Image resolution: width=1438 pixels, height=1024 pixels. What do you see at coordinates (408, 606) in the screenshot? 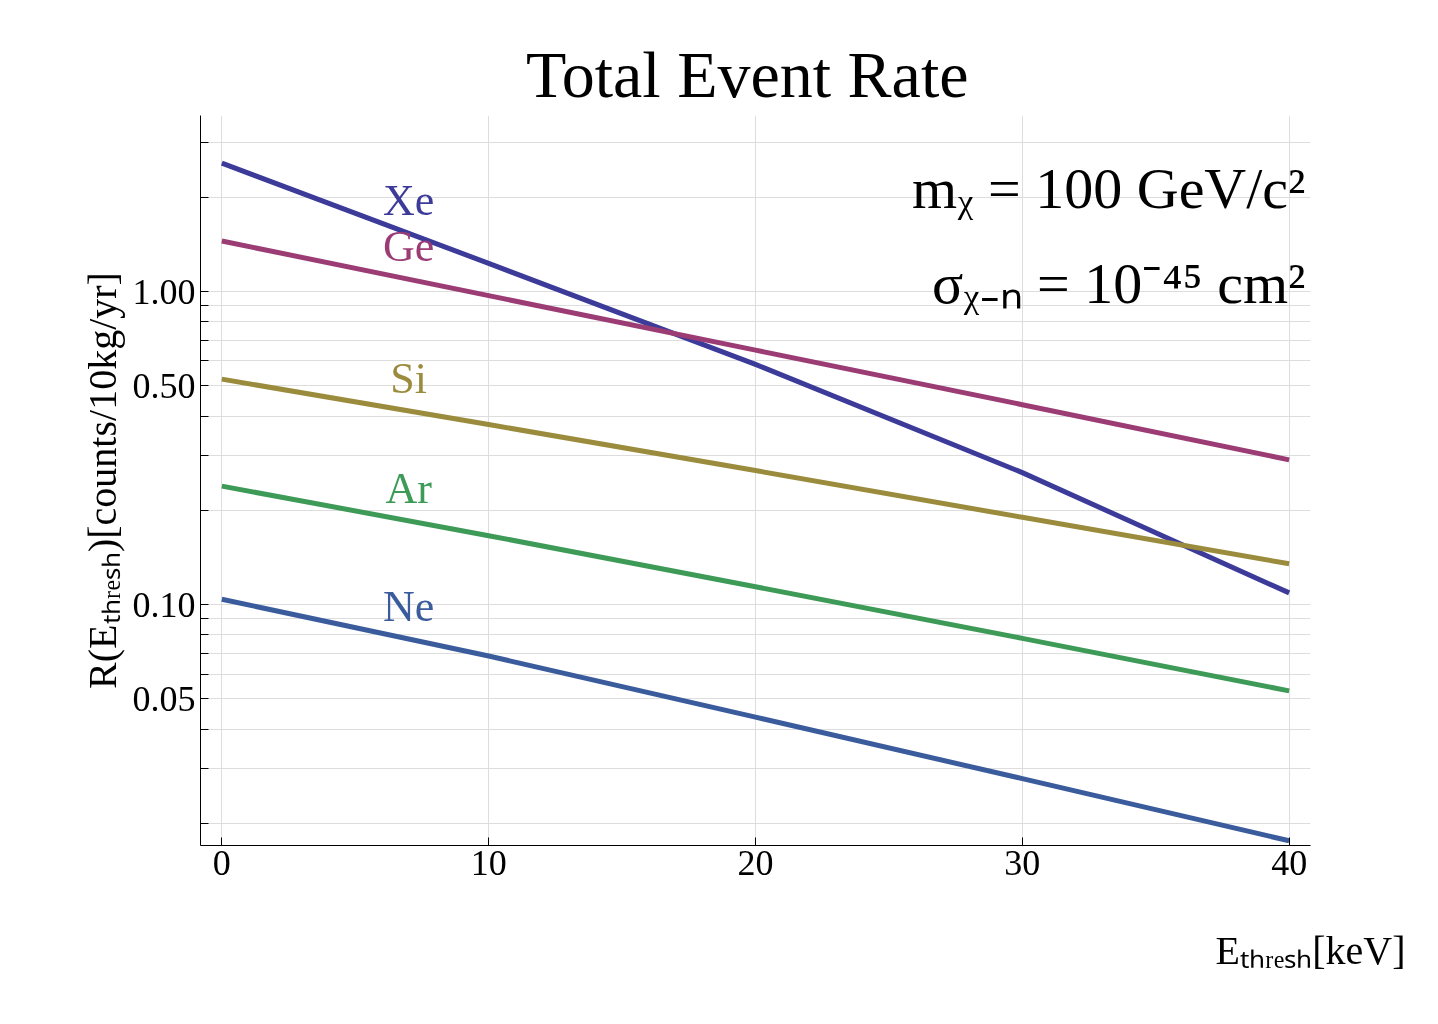
I see `series-label: Ne` at bounding box center [408, 606].